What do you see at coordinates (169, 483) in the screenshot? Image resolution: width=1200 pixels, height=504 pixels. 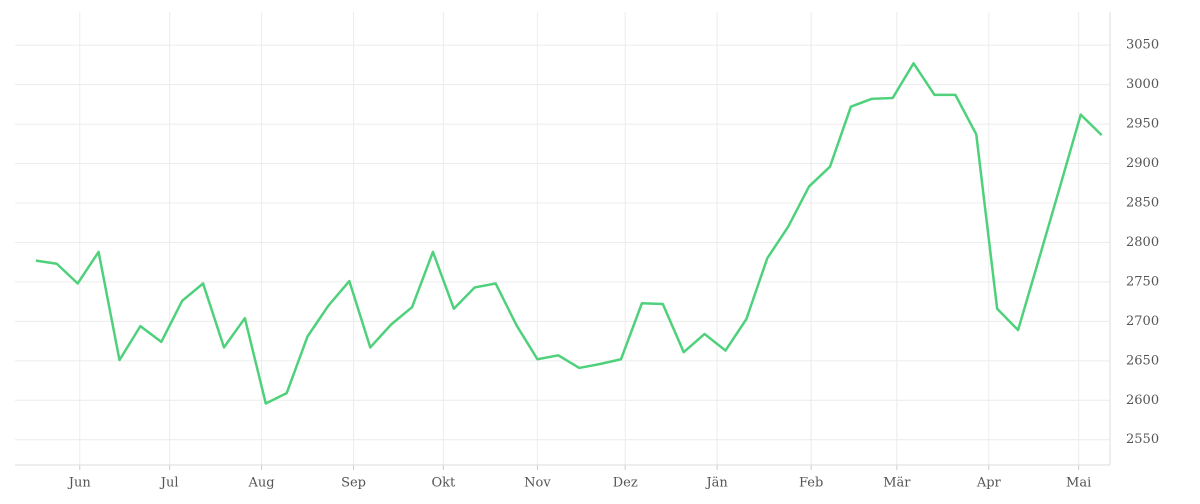 I see `x-tick-label: Jul` at bounding box center [169, 483].